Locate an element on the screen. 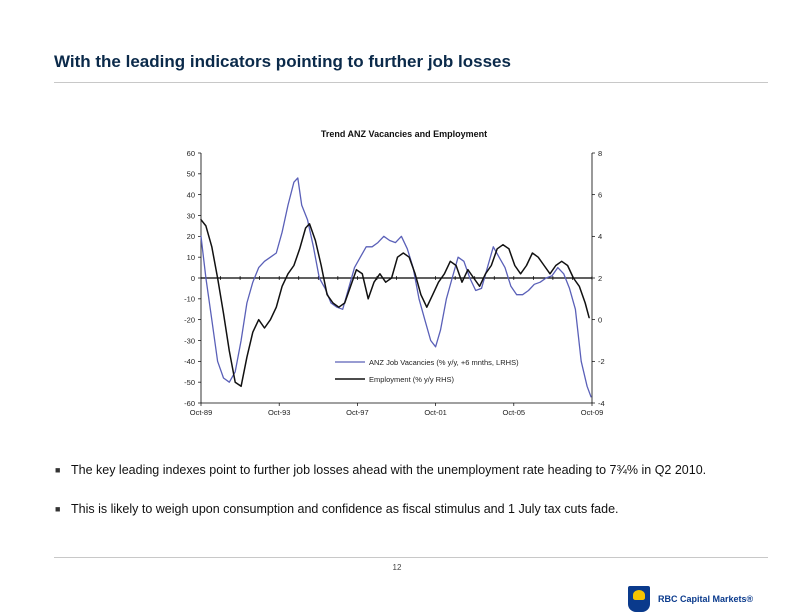 Image resolution: width=792 pixels, height=612 pixels. y-left-tick-label: 10 is located at coordinates (191, 257).